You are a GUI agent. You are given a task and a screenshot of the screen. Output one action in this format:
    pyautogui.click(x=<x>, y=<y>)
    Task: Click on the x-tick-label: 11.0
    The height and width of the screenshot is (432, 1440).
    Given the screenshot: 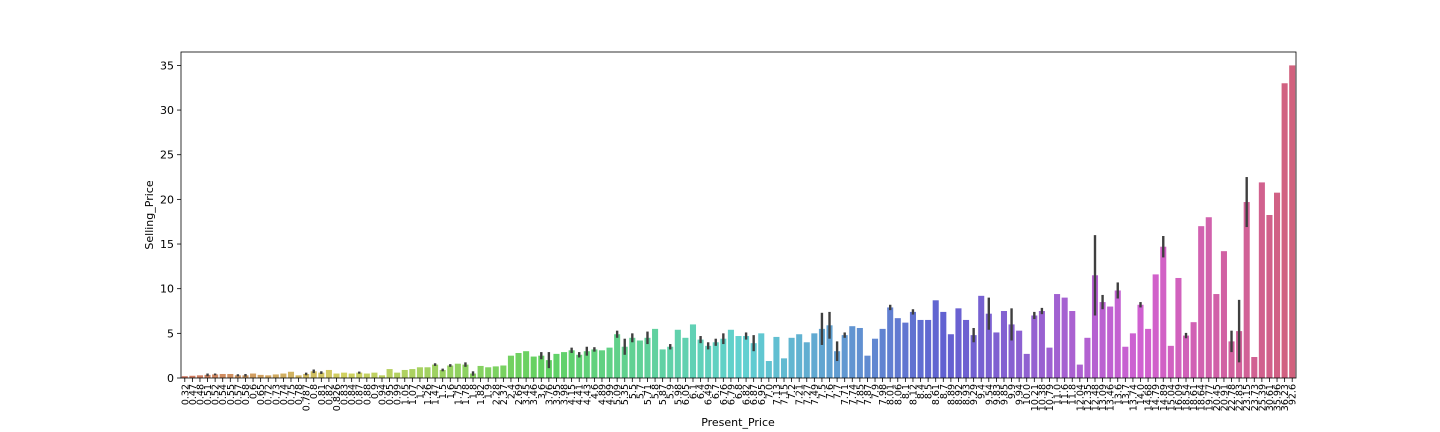 What is the action you would take?
    pyautogui.click(x=1058, y=394)
    